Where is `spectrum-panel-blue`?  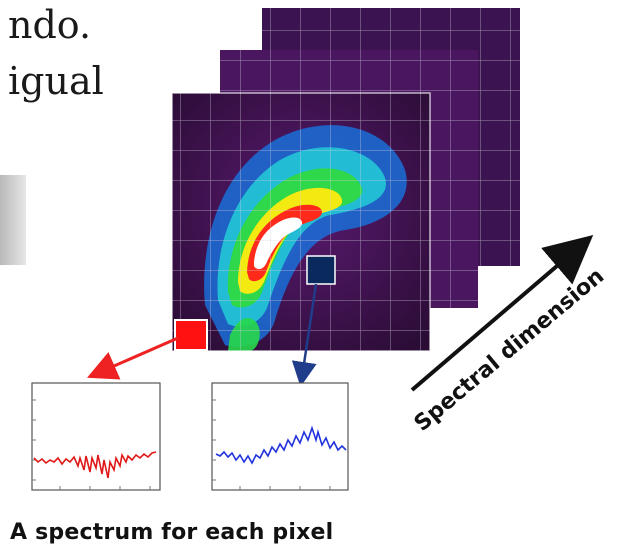 spectrum-panel-blue is located at coordinates (280, 436).